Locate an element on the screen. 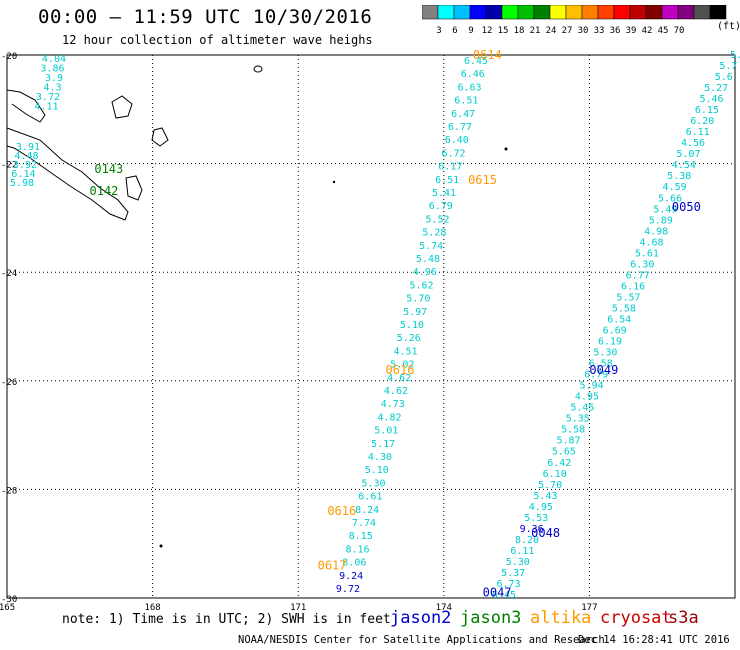  wave-height-value: 6.63 is located at coordinates (470, 87).